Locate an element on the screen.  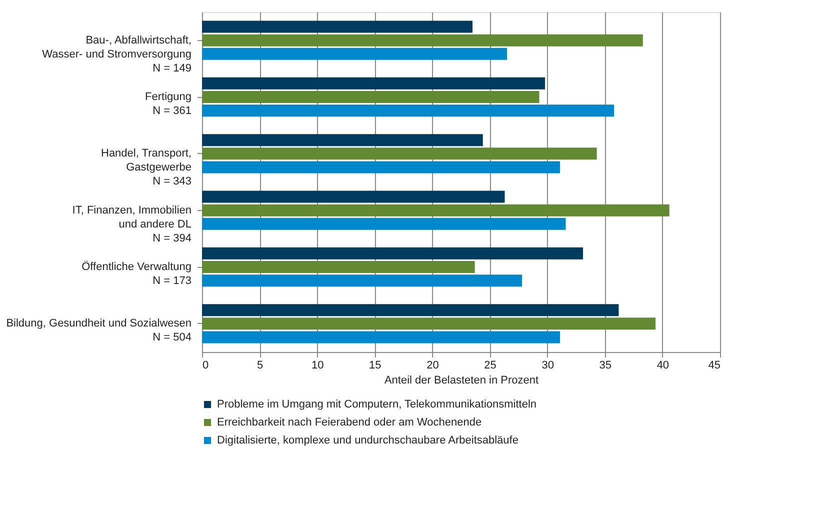
x-tick-label: 30 is located at coordinates (548, 366).